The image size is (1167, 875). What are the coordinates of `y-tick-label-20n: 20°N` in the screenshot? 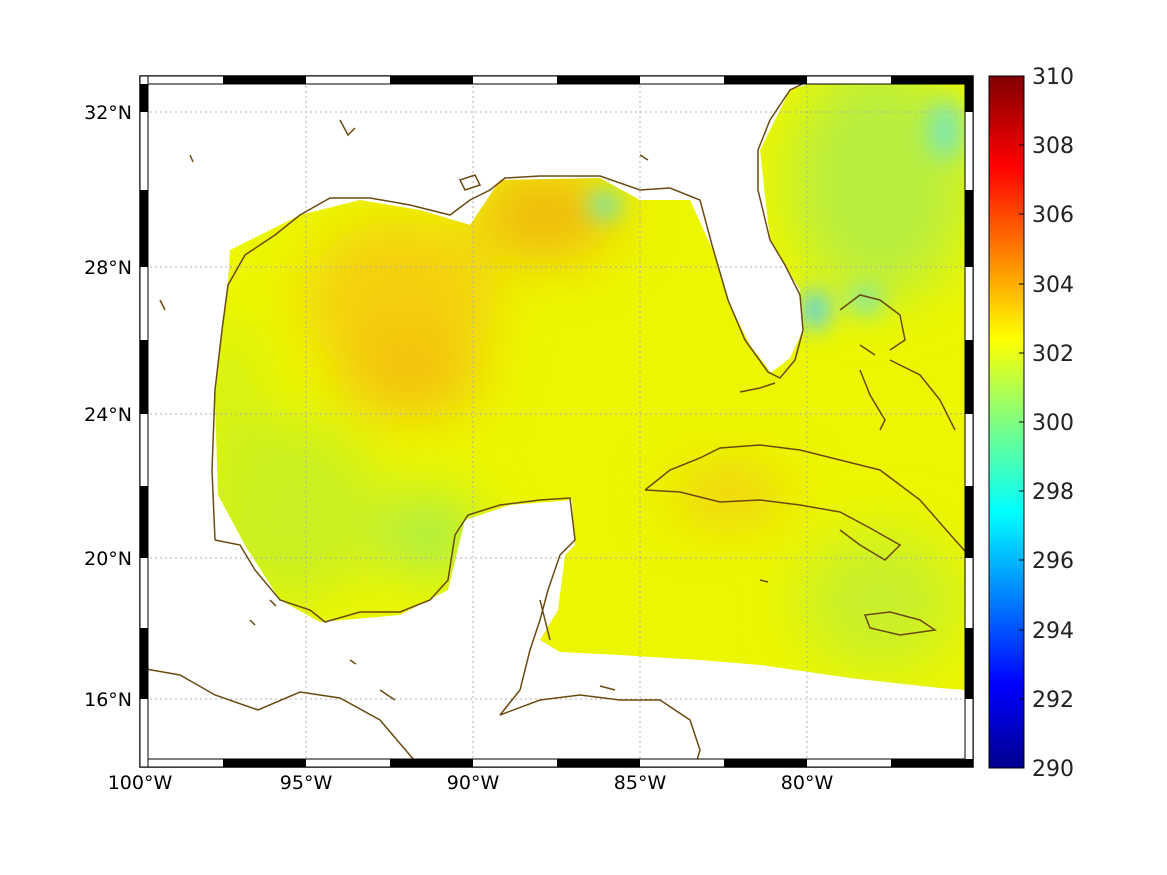 It's located at (108, 559).